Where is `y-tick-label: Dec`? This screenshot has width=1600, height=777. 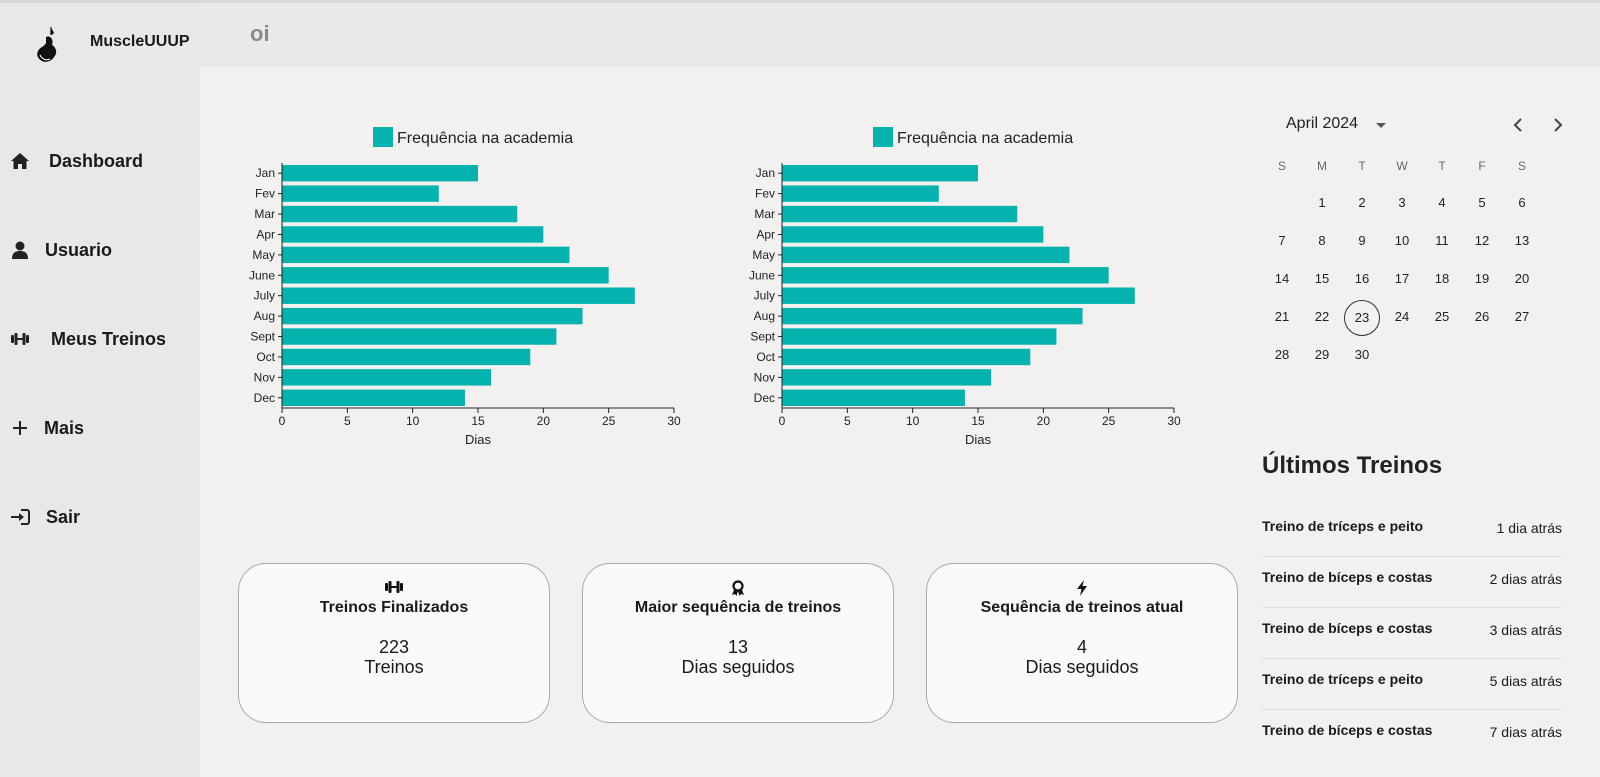 y-tick-label: Dec is located at coordinates (264, 398).